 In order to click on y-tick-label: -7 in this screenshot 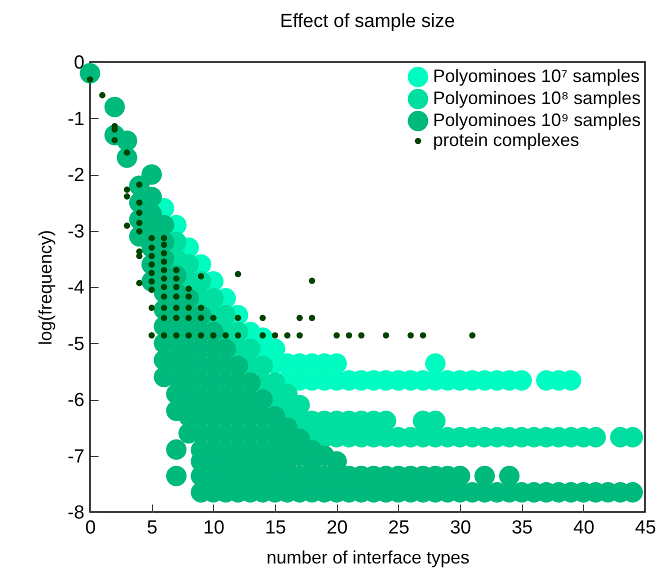, I will do `click(76, 457)`.